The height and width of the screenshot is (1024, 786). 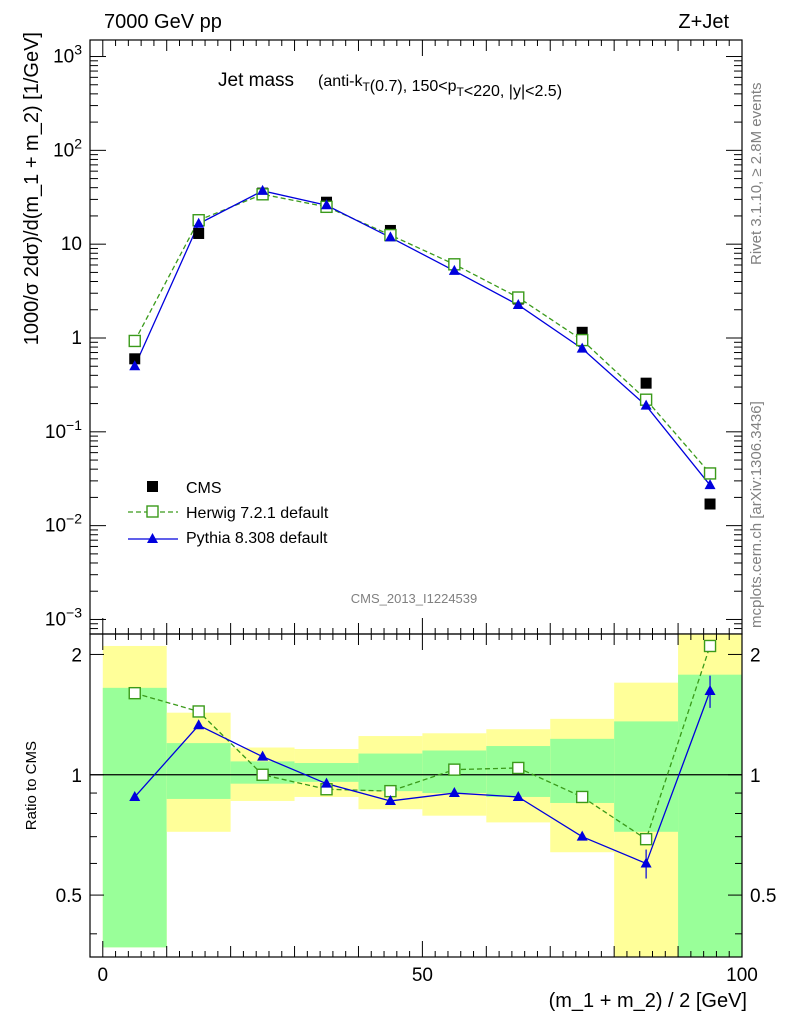 What do you see at coordinates (152, 538) in the screenshot?
I see `legend-marker-pythia` at bounding box center [152, 538].